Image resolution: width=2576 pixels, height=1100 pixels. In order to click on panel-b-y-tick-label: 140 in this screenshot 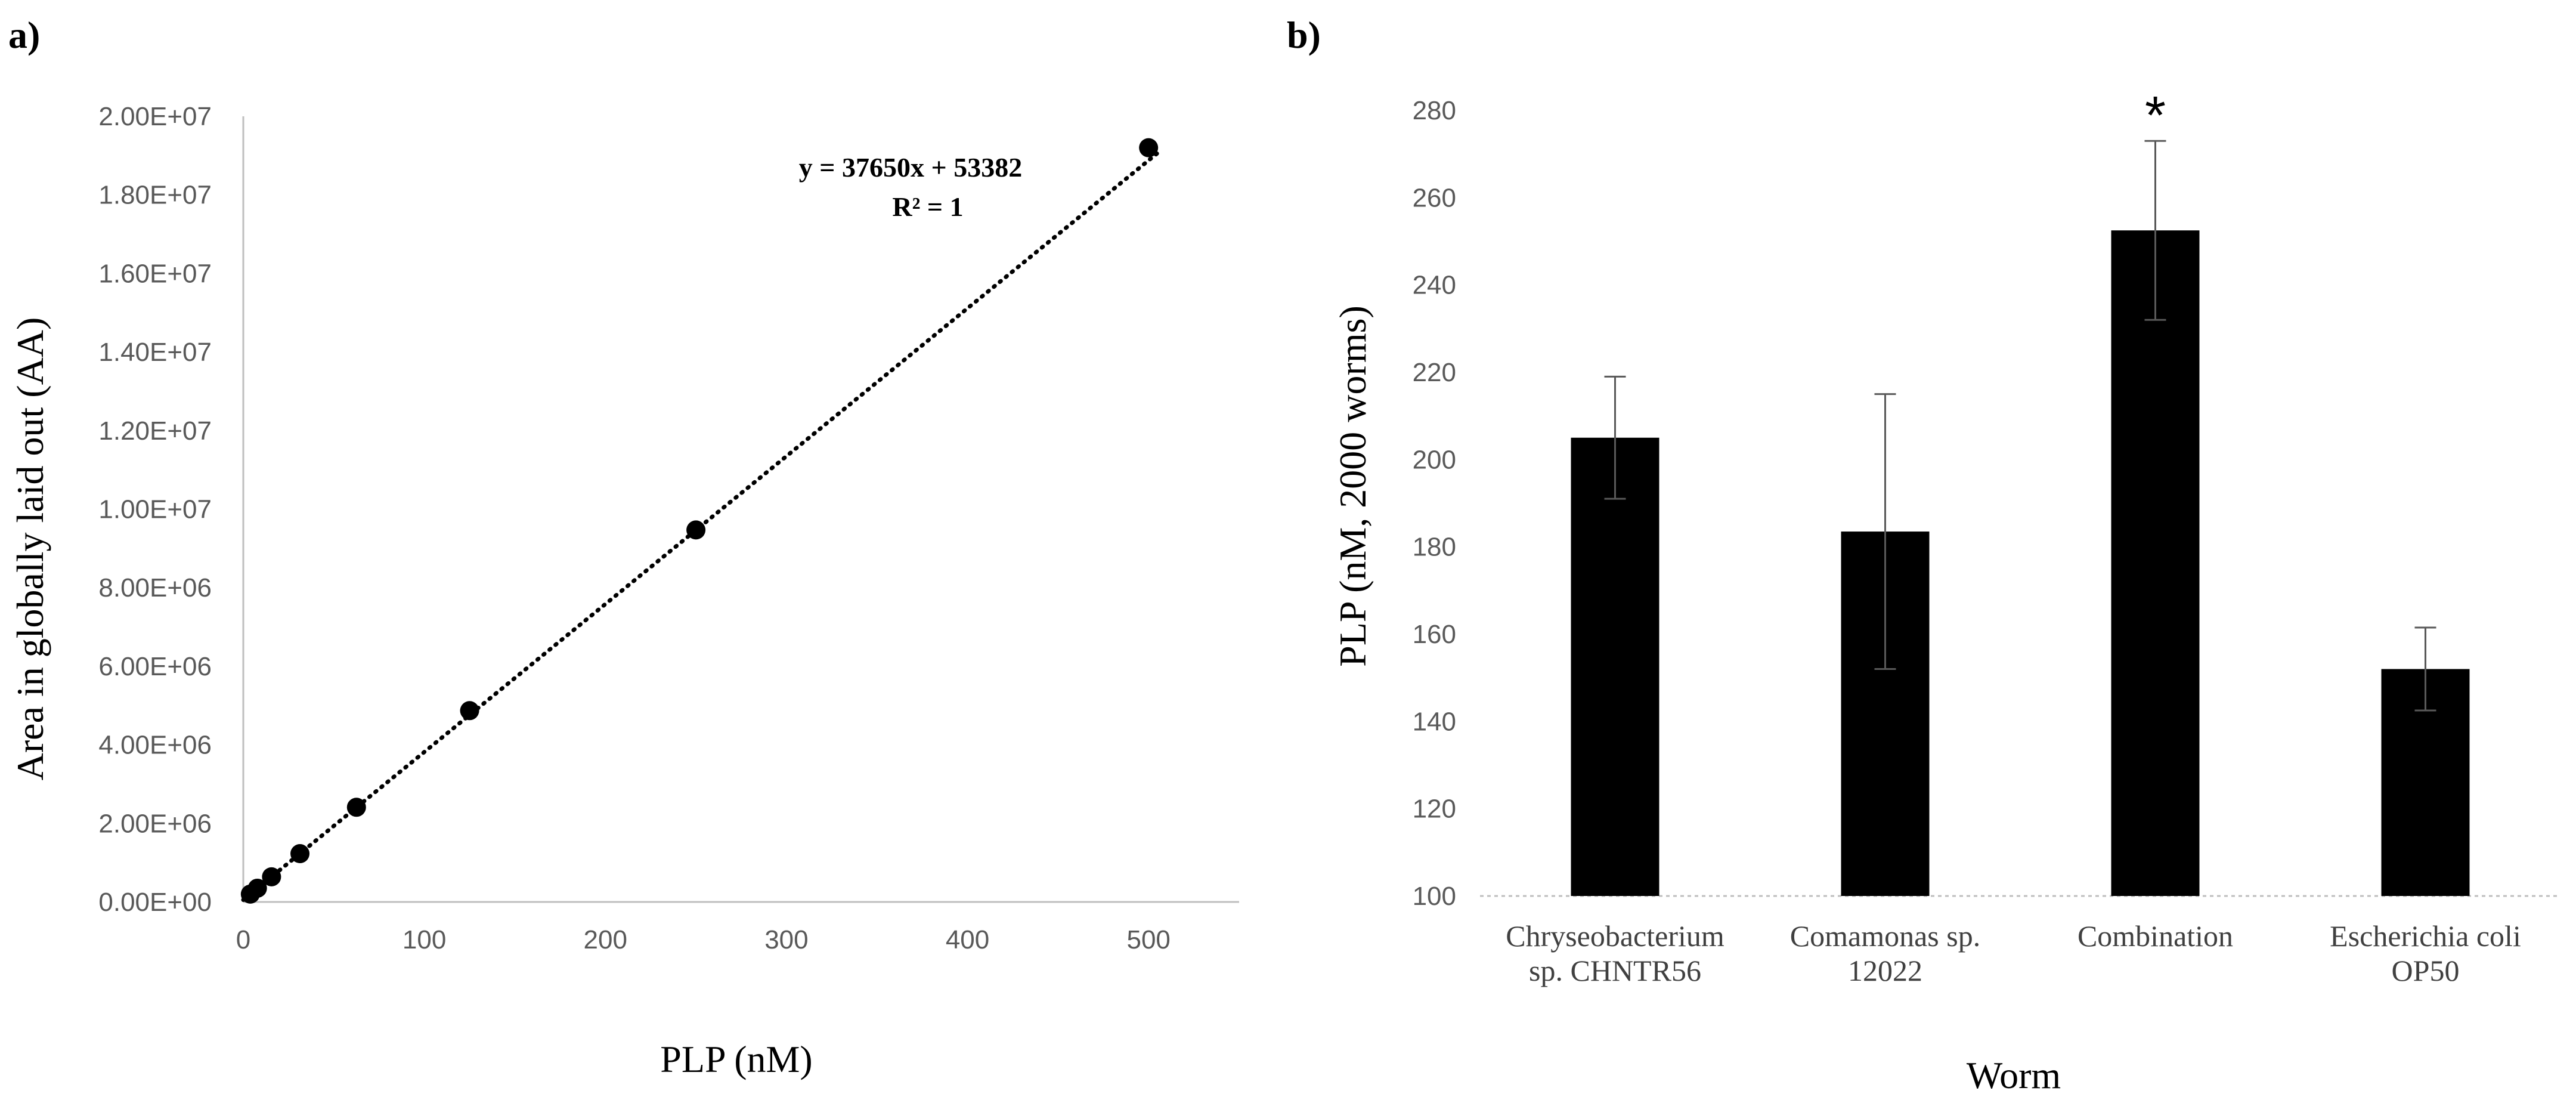, I will do `click(1434, 721)`.